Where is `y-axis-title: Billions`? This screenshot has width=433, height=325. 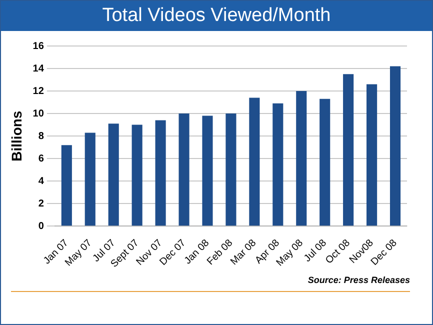
y-axis-title: Billions is located at coordinates (16, 136).